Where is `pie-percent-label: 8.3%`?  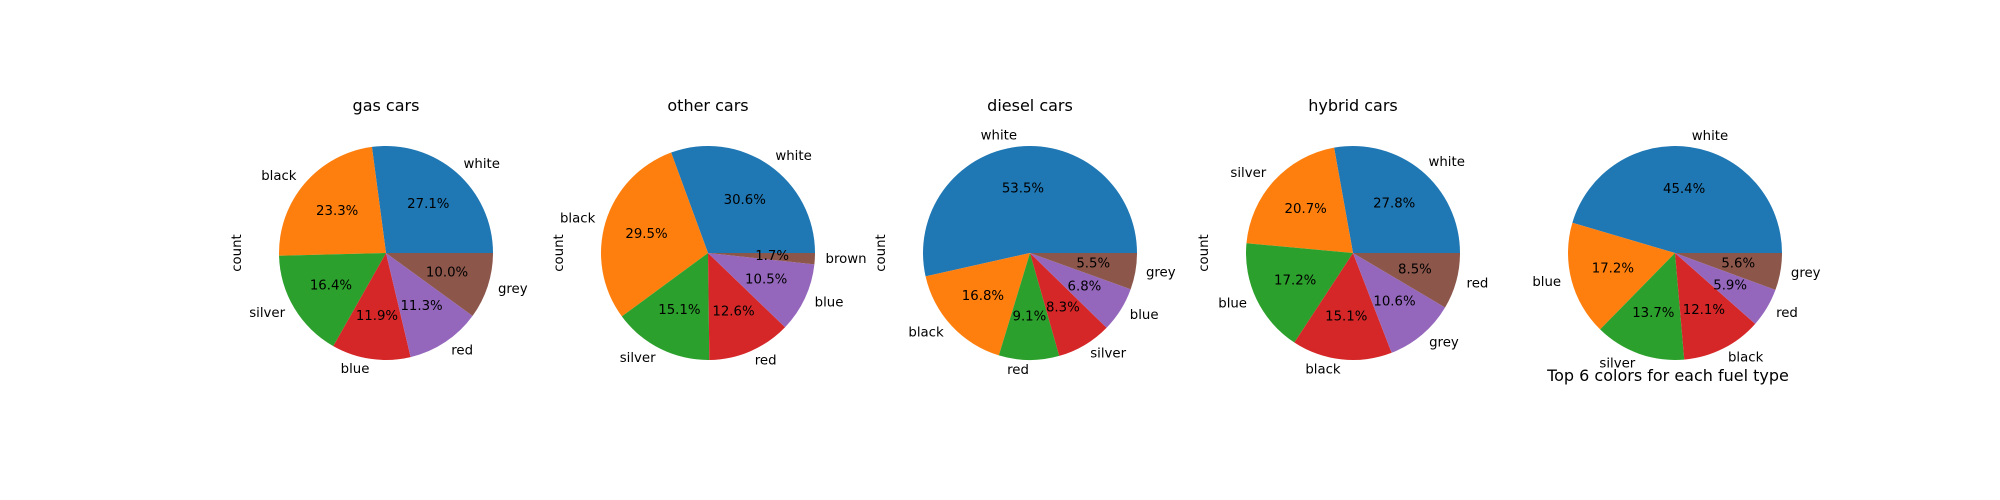 pie-percent-label: 8.3% is located at coordinates (1063, 308).